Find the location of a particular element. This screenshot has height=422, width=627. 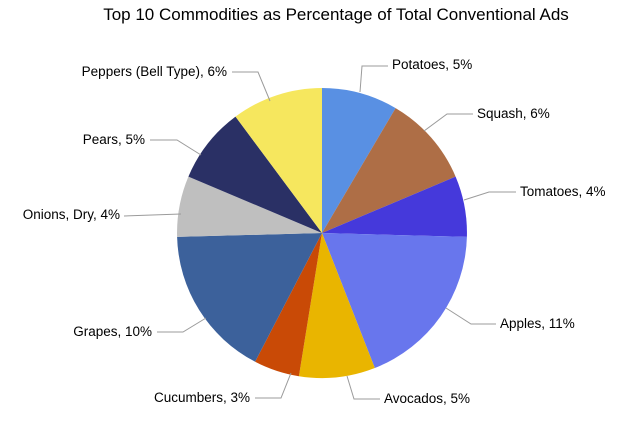

pie-slice-squash is located at coordinates (389, 170).